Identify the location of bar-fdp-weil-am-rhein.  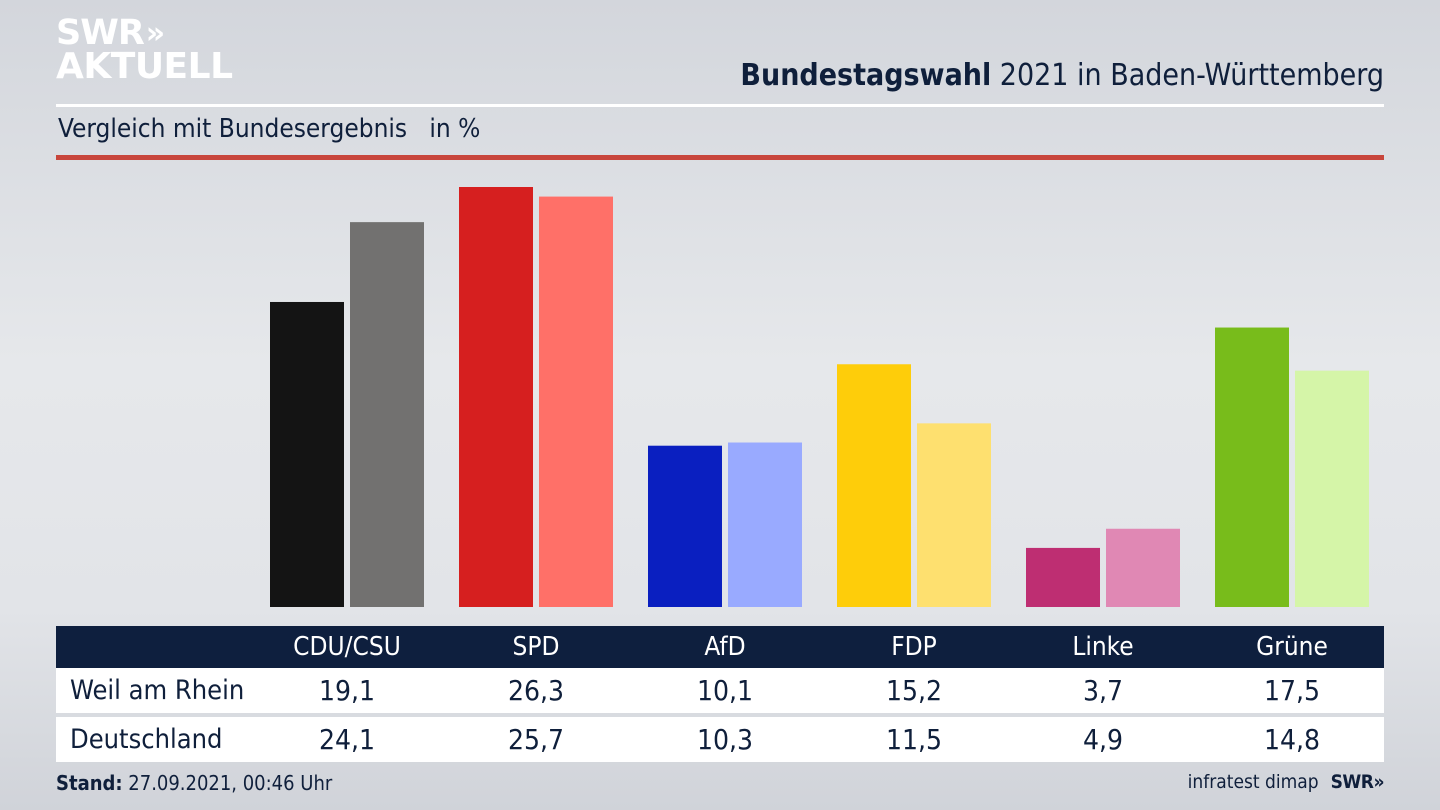
(874, 485).